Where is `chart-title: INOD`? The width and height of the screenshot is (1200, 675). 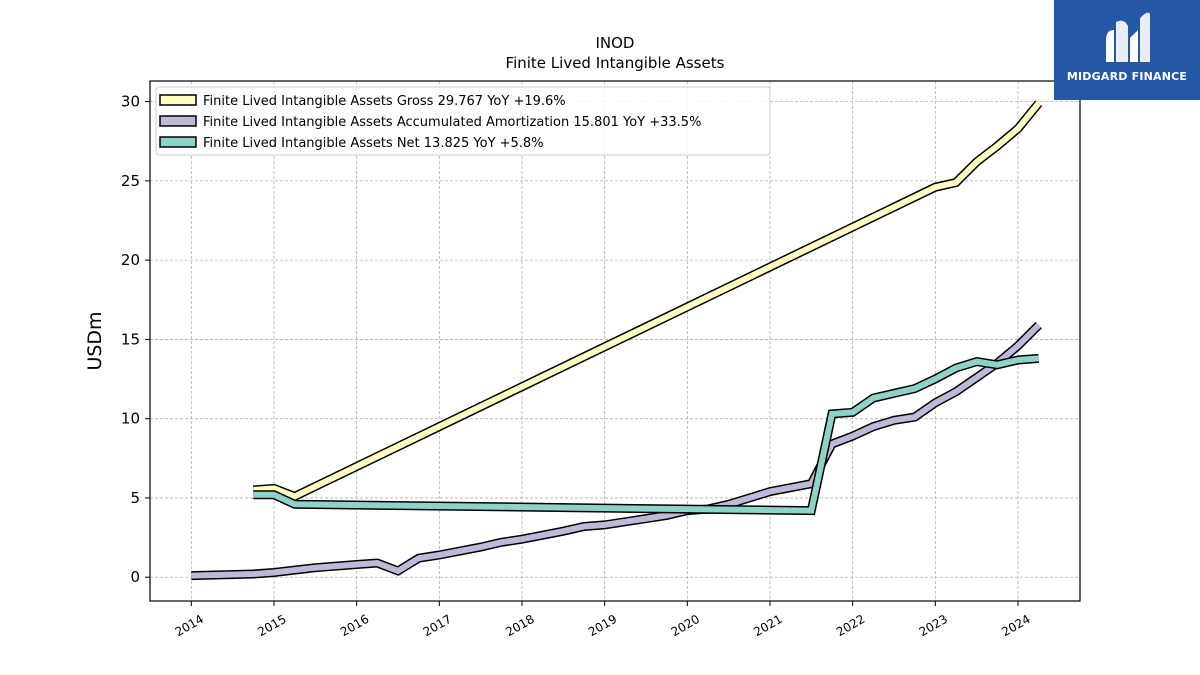 chart-title: INOD is located at coordinates (614, 43).